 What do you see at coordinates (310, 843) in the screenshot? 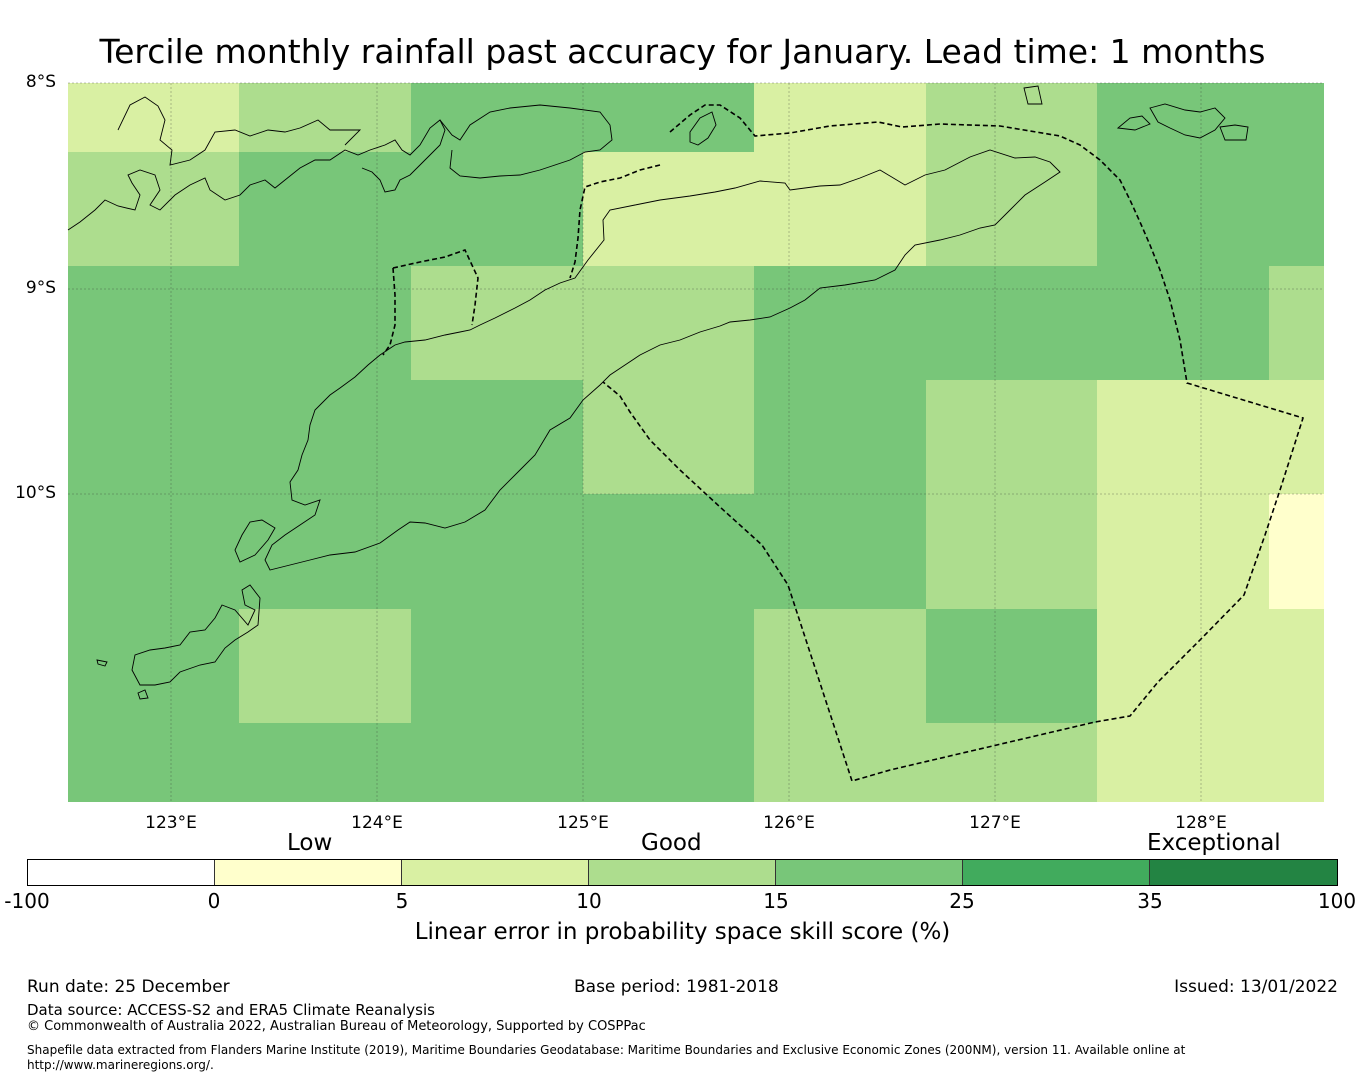
I see `category-label-low: Low` at bounding box center [310, 843].